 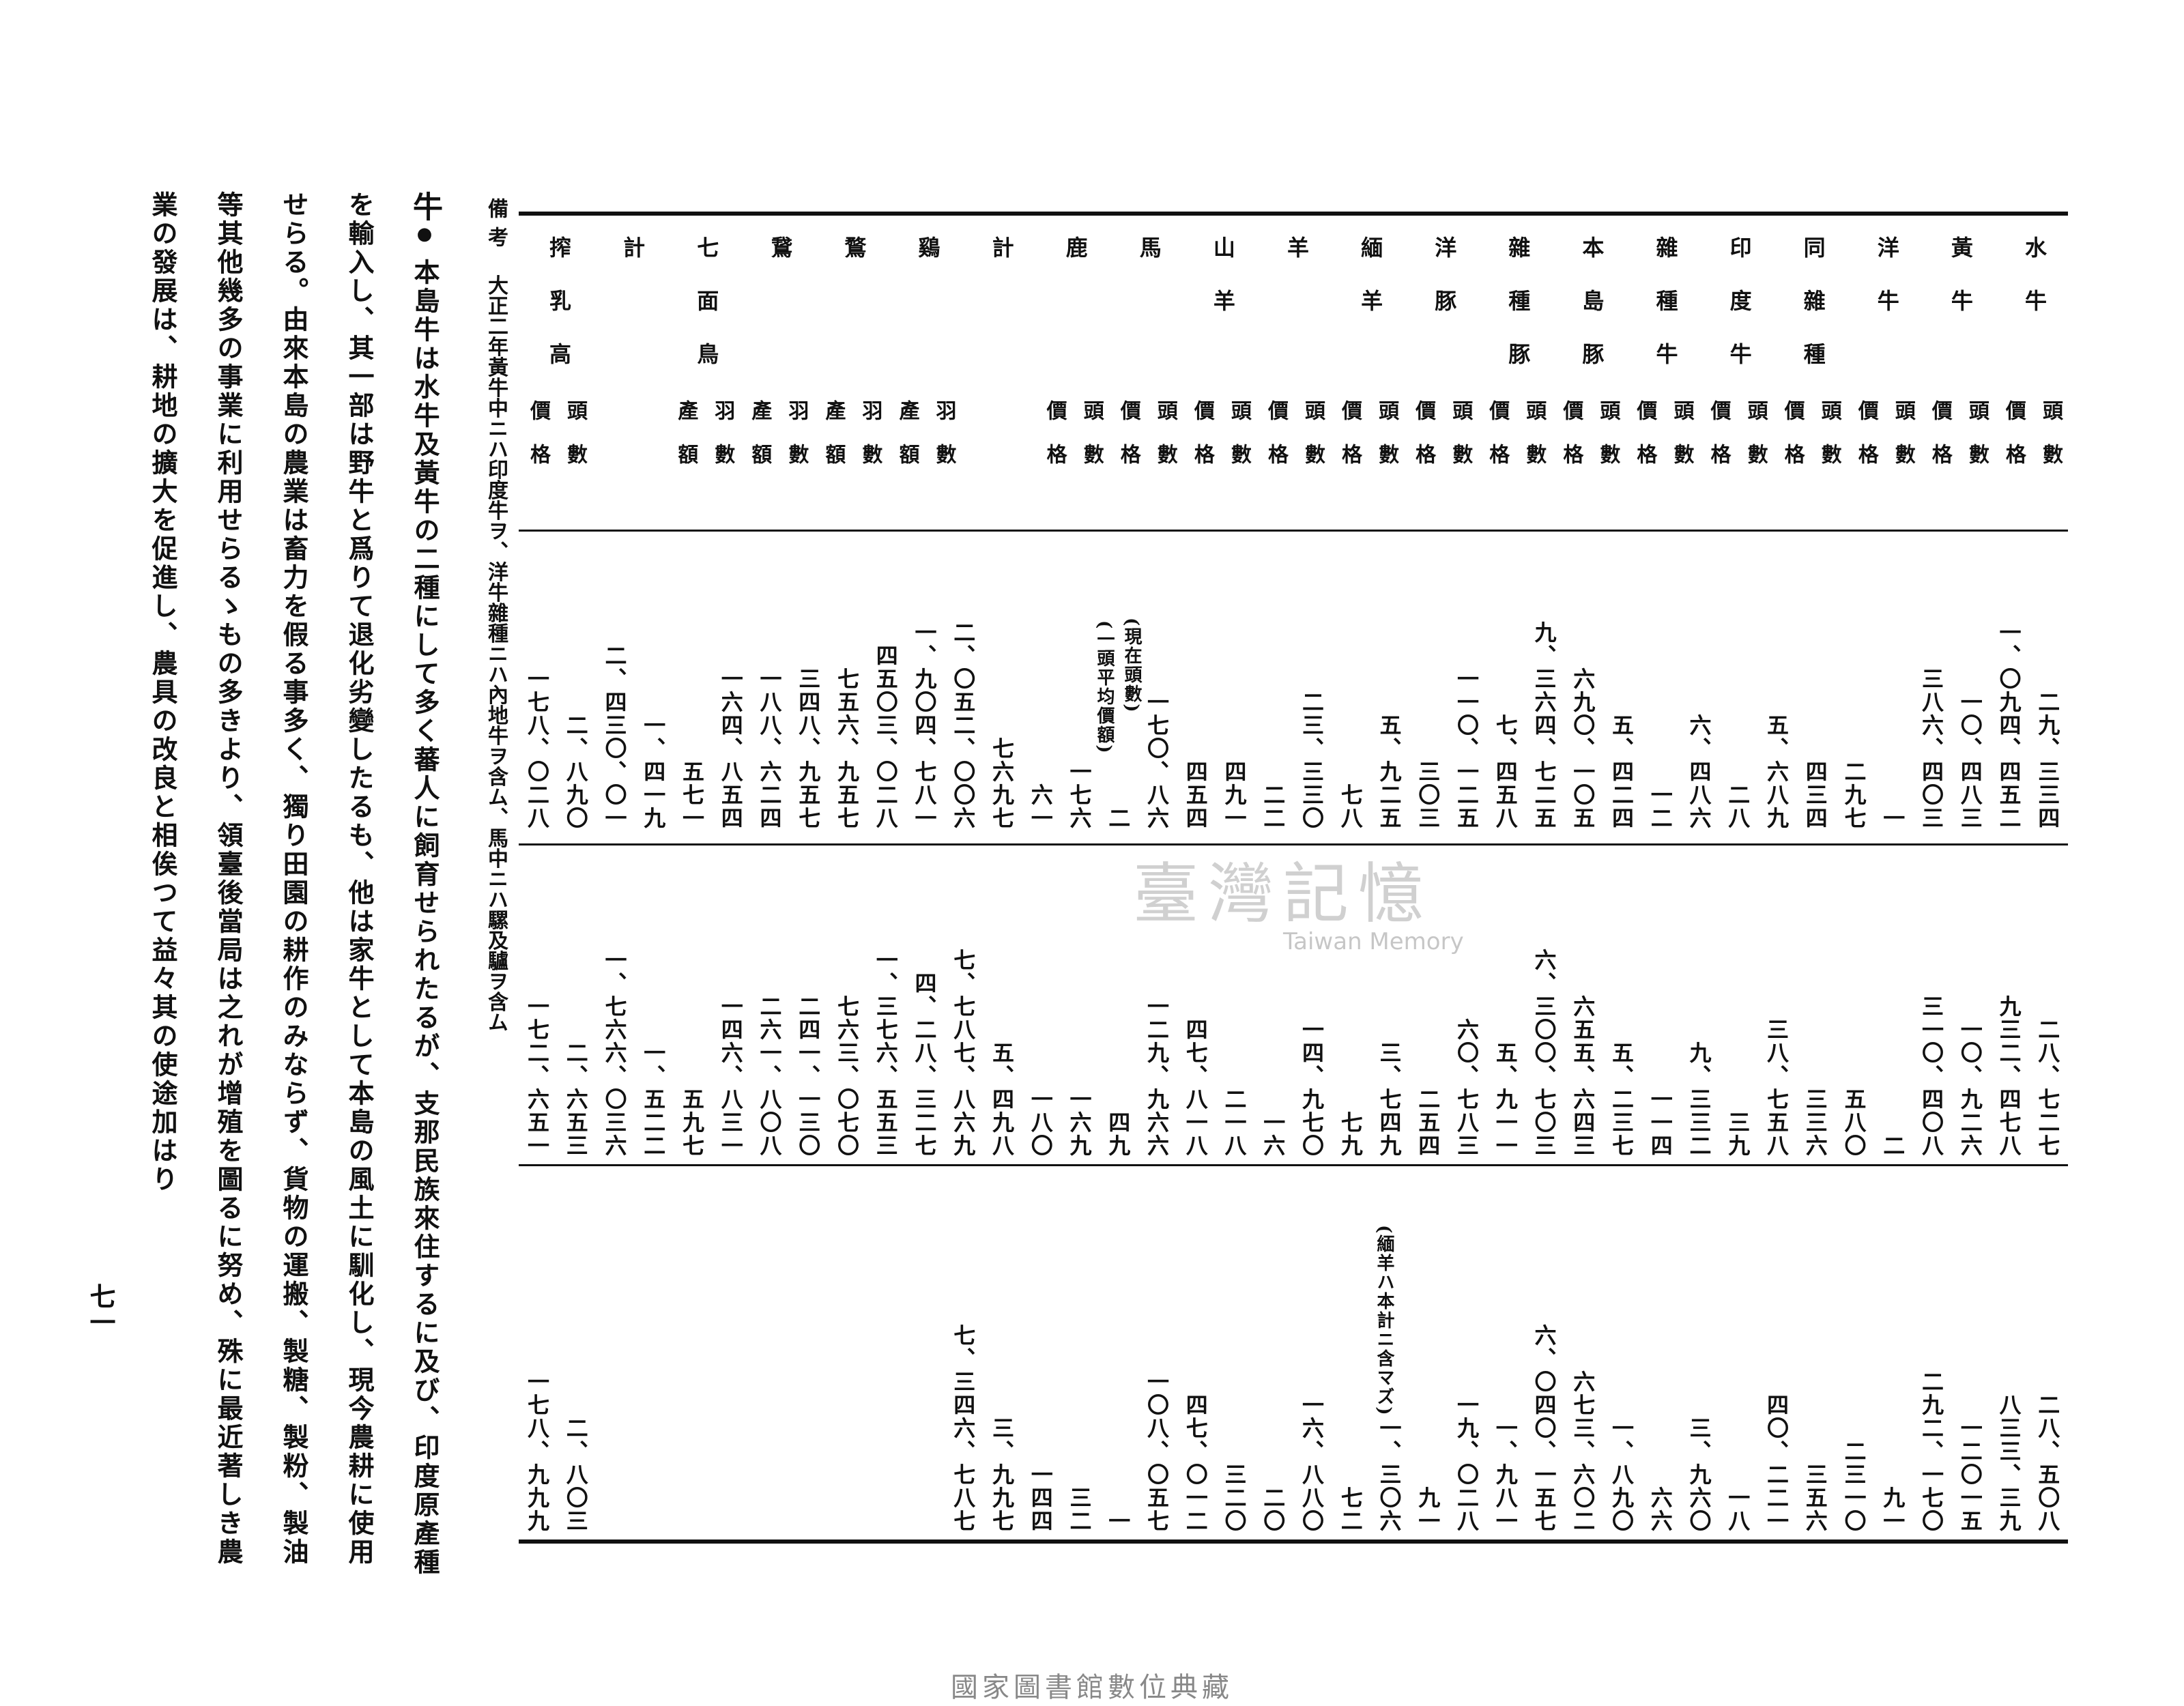 I want to click on column-header: 鷄, so click(x=928, y=262).